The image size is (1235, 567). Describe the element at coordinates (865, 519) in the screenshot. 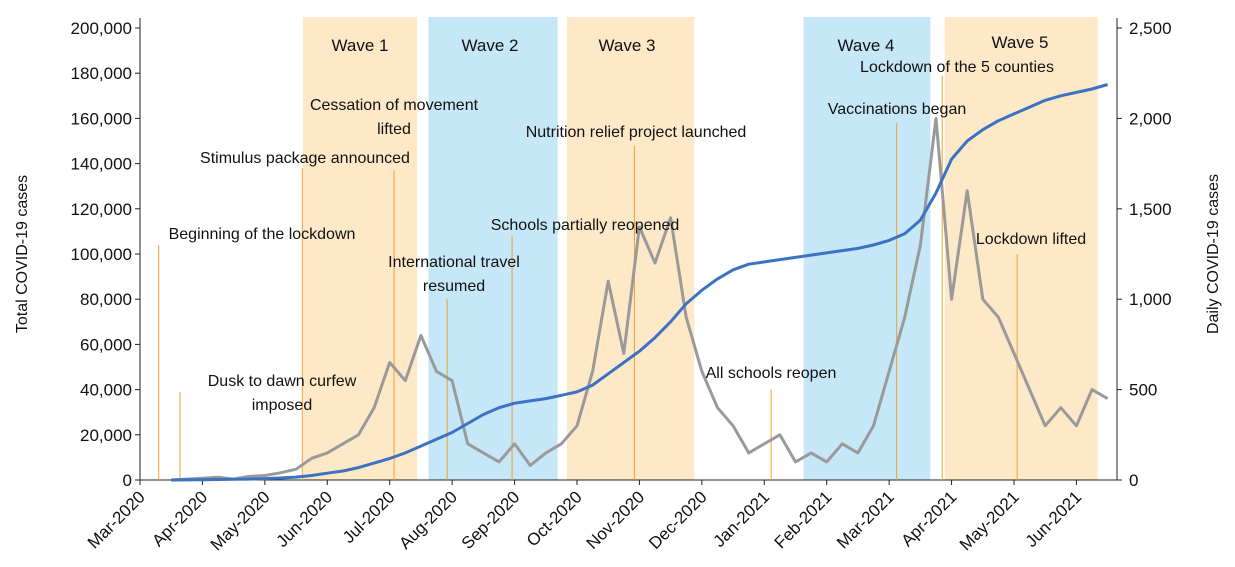

I see `x-tick-label: Mar-2021` at that location.